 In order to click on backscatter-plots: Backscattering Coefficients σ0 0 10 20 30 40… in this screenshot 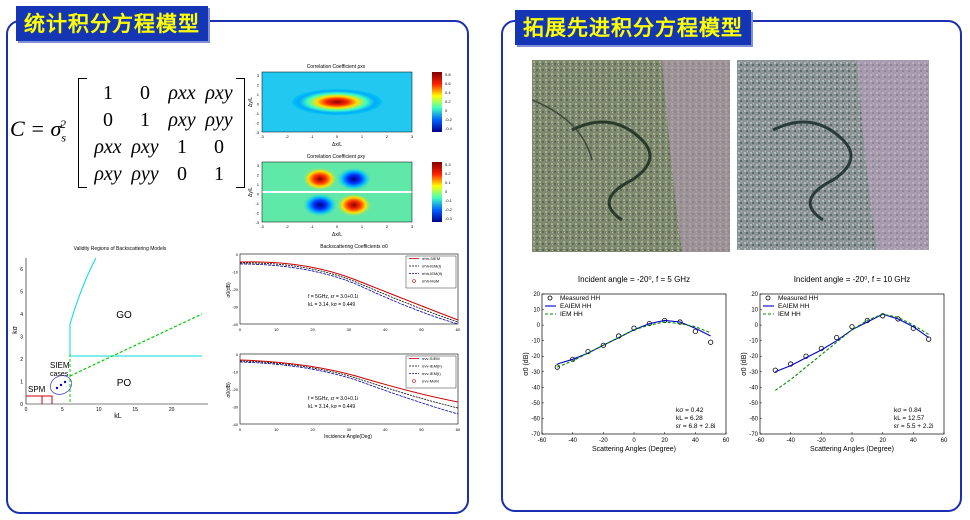, I will do `click(343, 342)`.